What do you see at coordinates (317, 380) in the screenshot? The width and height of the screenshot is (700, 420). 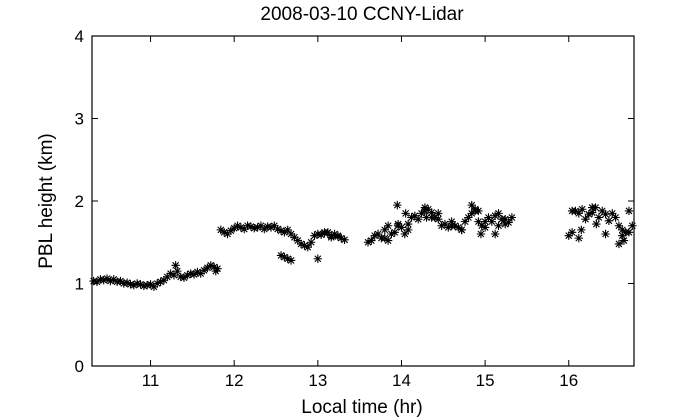 I see `x-tick-label: 13` at bounding box center [317, 380].